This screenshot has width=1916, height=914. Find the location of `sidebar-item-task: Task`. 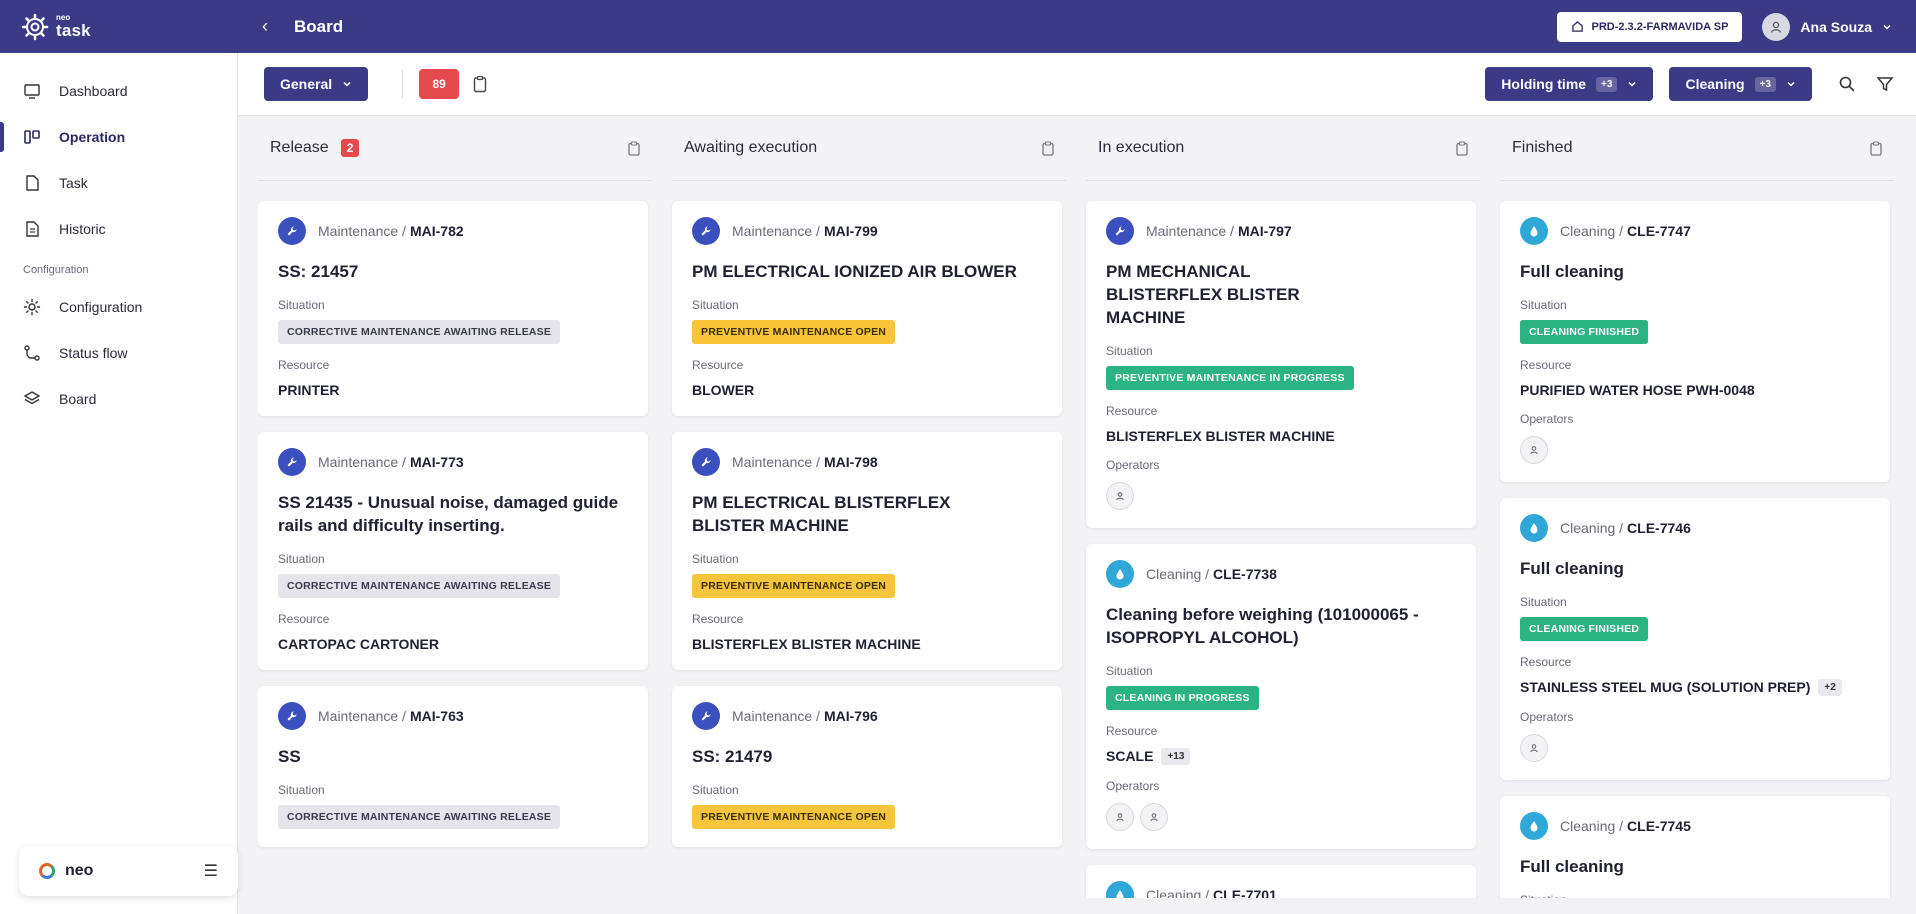

sidebar-item-task: Task is located at coordinates (118, 183).